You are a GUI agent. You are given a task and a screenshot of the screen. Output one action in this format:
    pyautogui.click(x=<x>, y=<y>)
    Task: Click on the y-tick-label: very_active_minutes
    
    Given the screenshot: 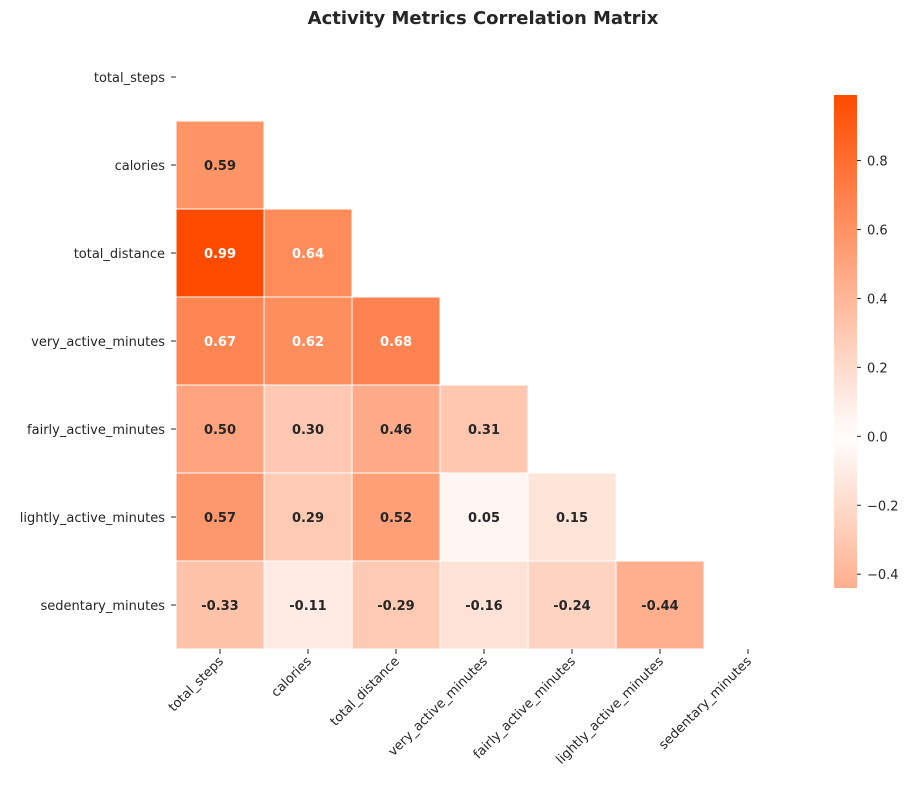 What is the action you would take?
    pyautogui.click(x=98, y=342)
    